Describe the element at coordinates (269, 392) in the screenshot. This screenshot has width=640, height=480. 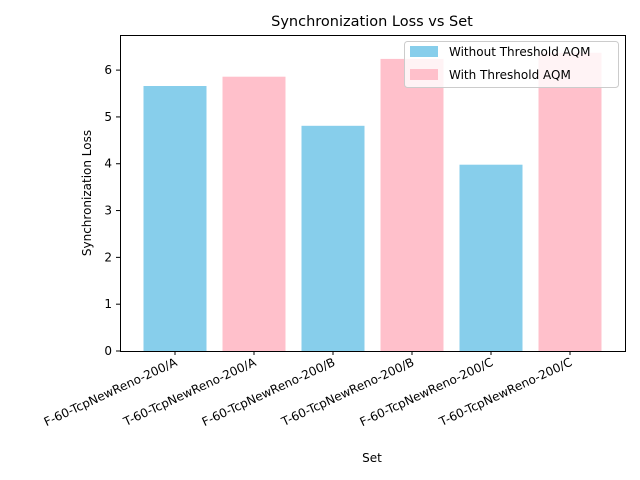
I see `x-tick-label: F-60-TcpNewReno-200/B` at that location.